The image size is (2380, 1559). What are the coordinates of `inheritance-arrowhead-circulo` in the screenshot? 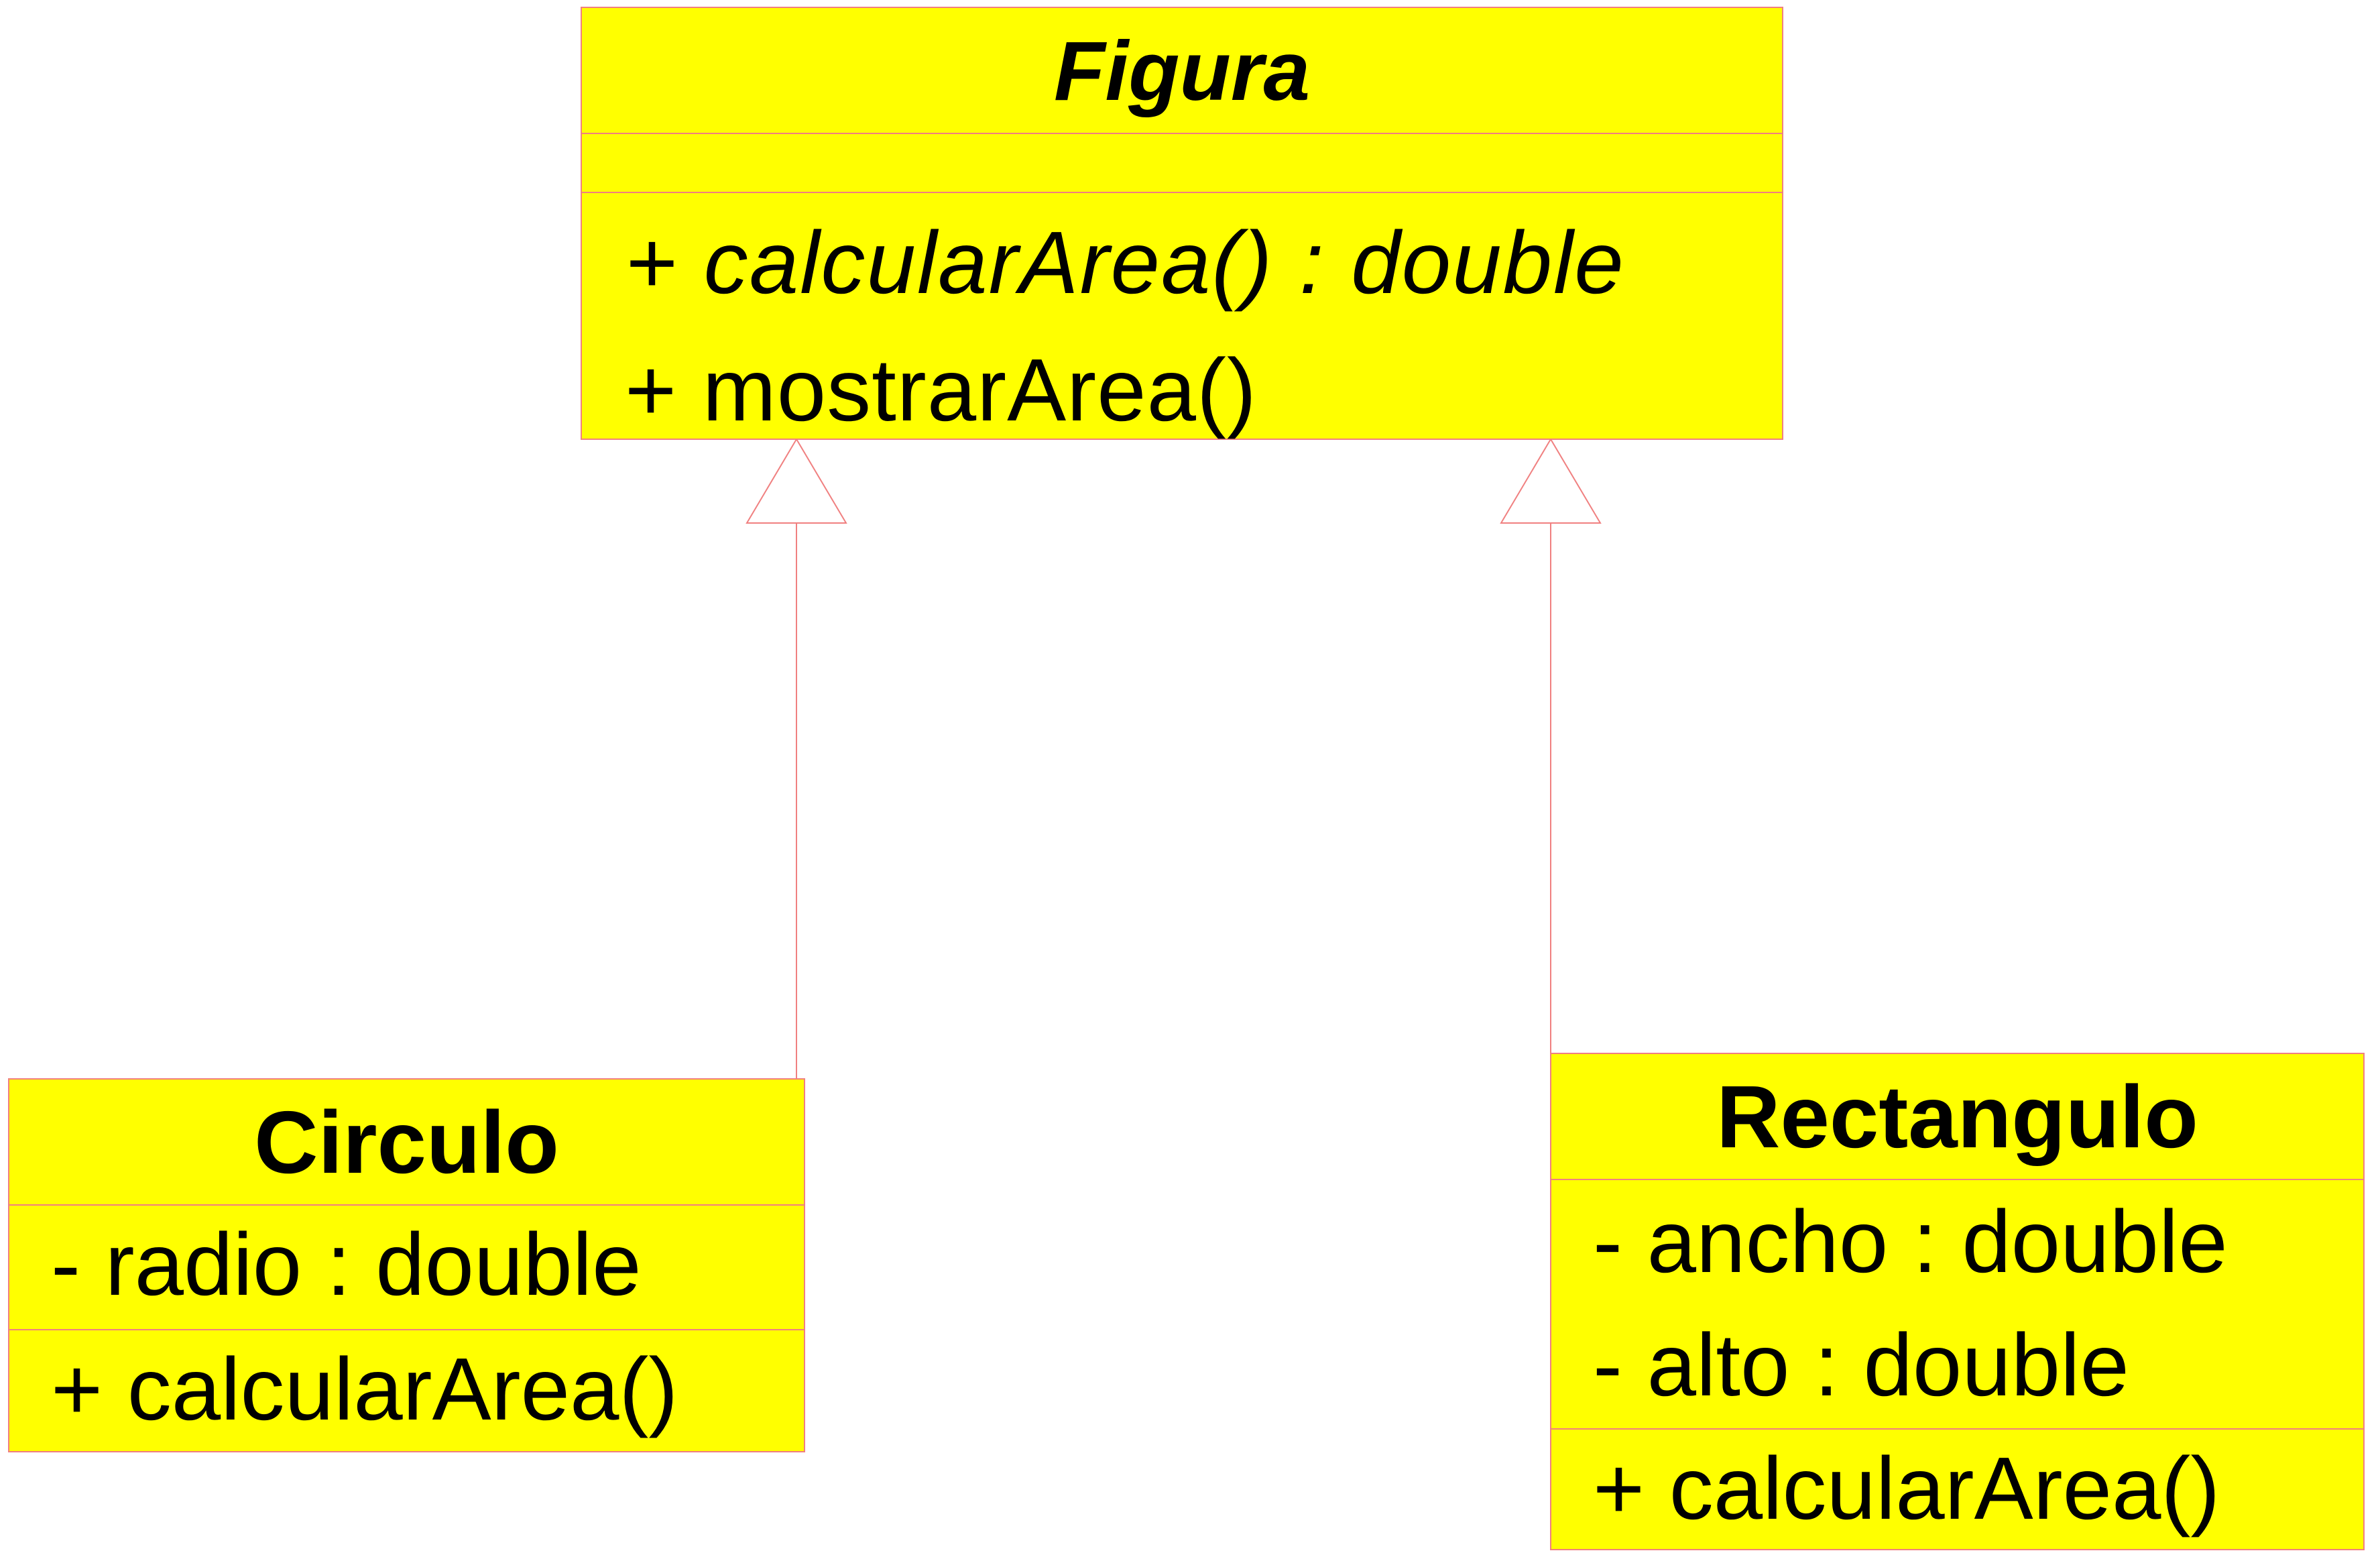 It's located at (797, 481).